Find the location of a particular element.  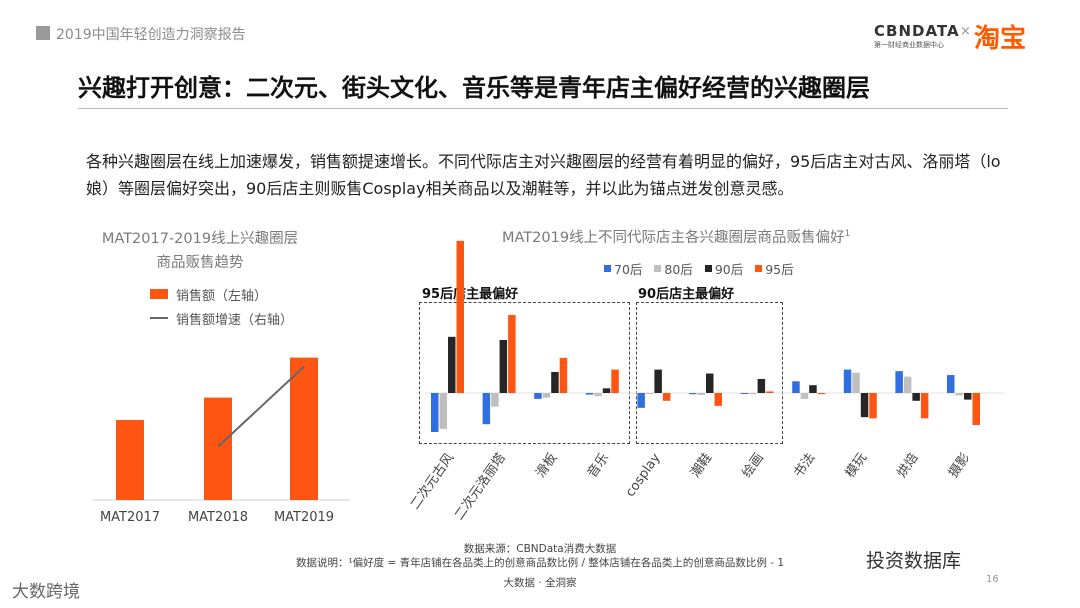

page-number: 16 is located at coordinates (992, 579).